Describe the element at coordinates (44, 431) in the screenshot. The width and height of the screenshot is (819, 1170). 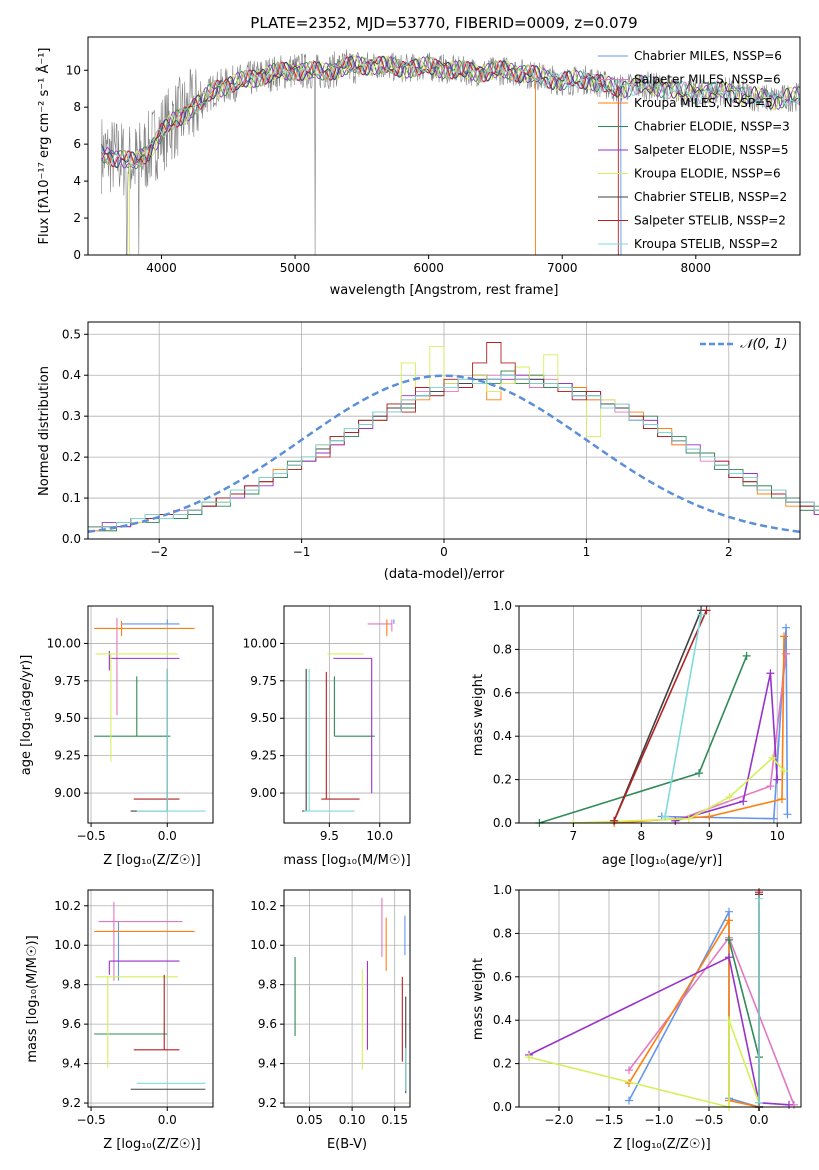
I see `residuals-ylabel: Normed distribution` at that location.